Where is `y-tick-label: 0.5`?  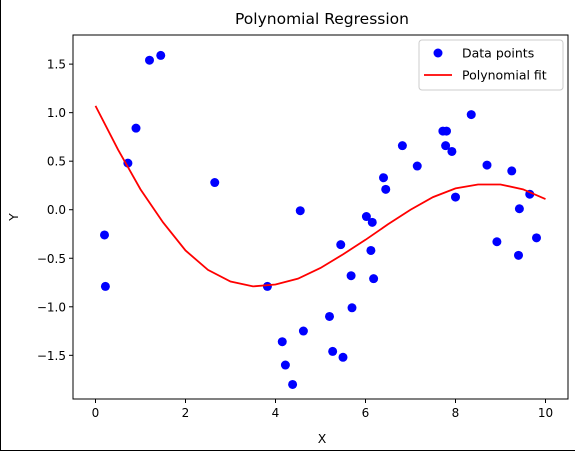 y-tick-label: 0.5 is located at coordinates (56, 162).